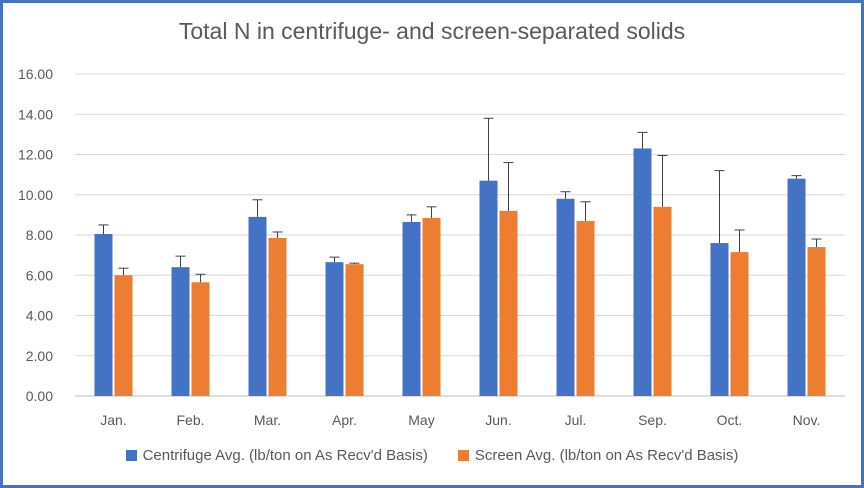 The image size is (864, 488). What do you see at coordinates (421, 420) in the screenshot?
I see `x-tick-label: May` at bounding box center [421, 420].